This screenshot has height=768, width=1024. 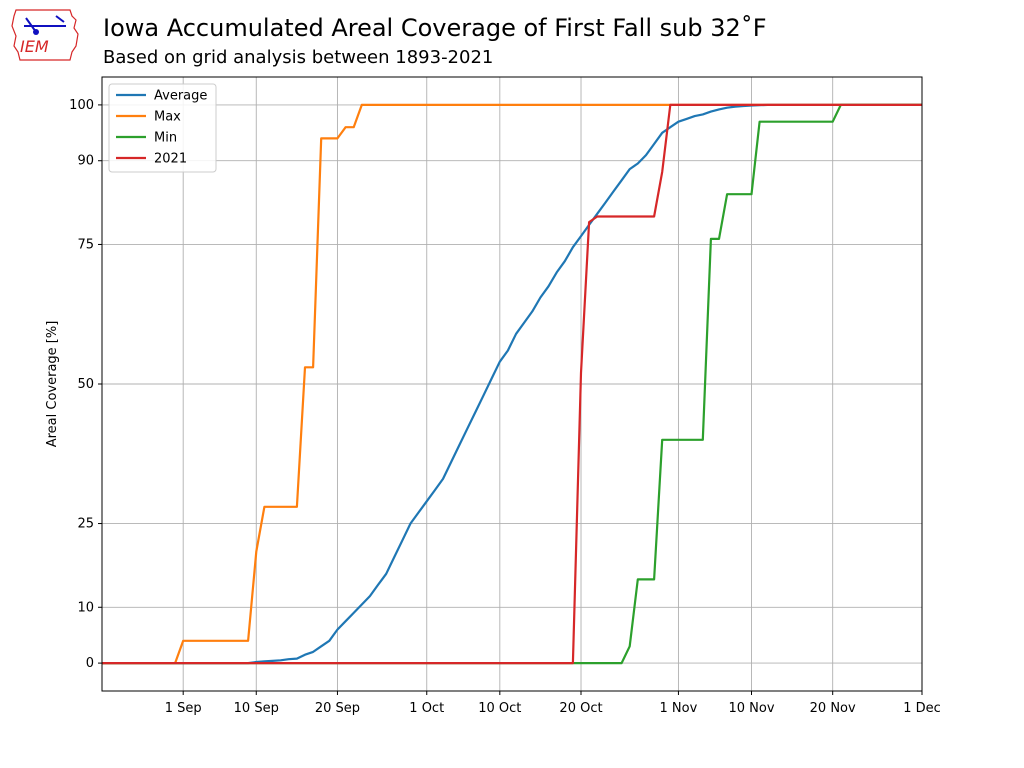 What do you see at coordinates (46, 36) in the screenshot?
I see `iem-logo: IEM` at bounding box center [46, 36].